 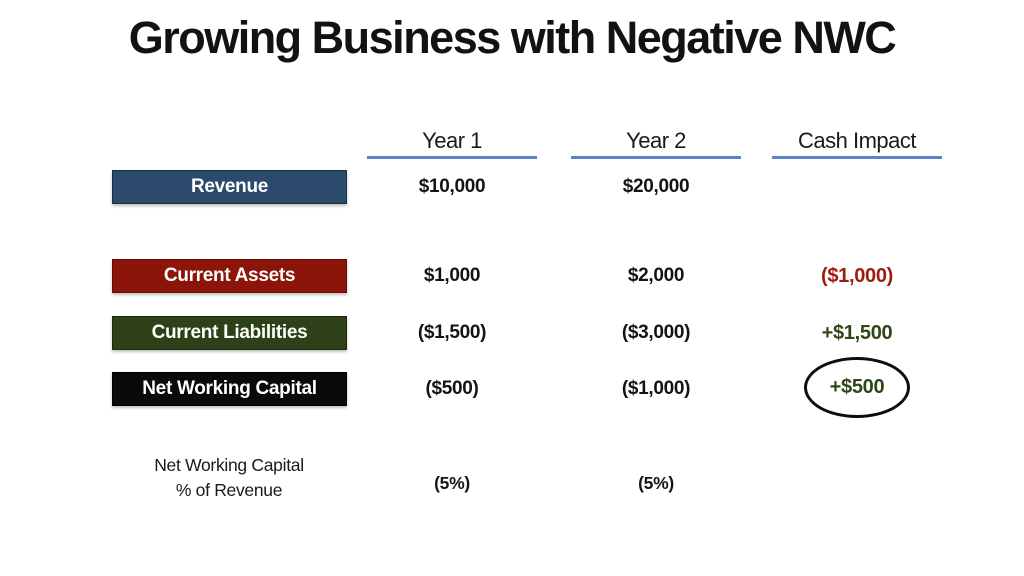 I want to click on nwc-cash-impact-value: +$500, so click(x=857, y=387).